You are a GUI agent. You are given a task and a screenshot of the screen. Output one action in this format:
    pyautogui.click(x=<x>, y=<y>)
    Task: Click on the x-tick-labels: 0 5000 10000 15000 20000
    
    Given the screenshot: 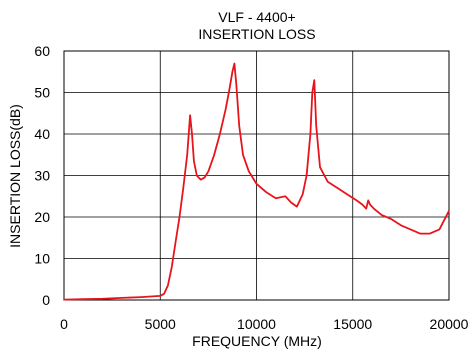 What is the action you would take?
    pyautogui.click(x=264, y=324)
    